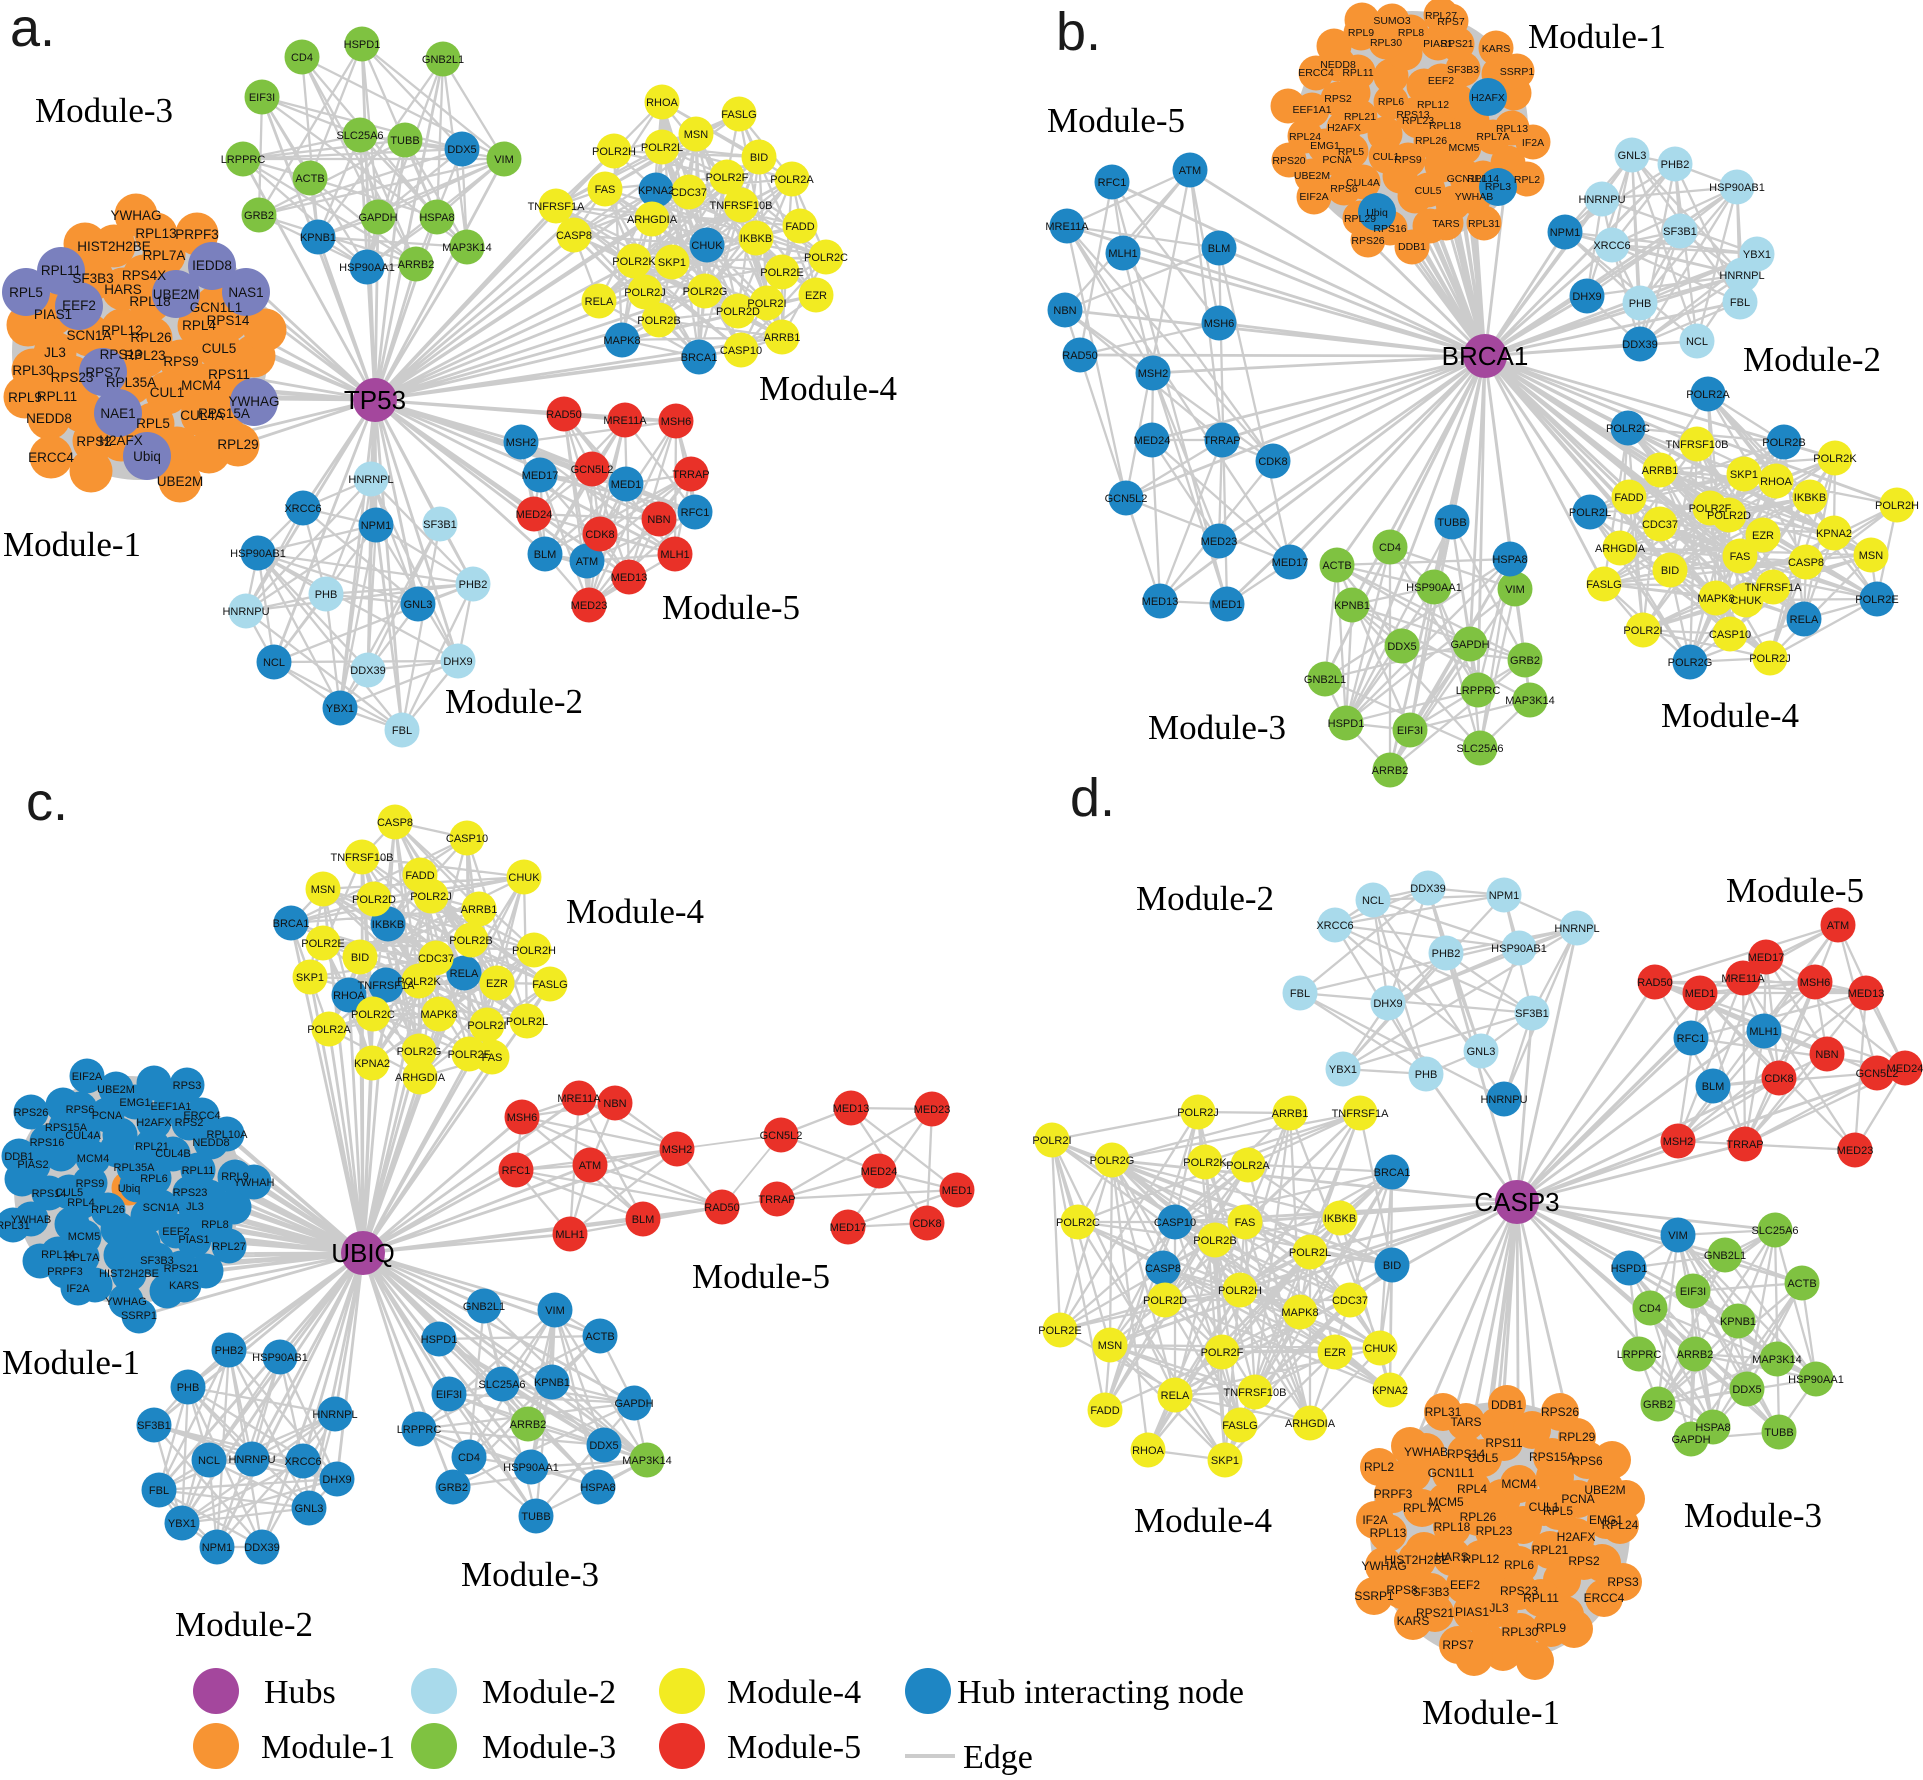 The height and width of the screenshot is (1780, 1923). What do you see at coordinates (1544, 1507) in the screenshot?
I see `svg-text: CUL1` at bounding box center [1544, 1507].